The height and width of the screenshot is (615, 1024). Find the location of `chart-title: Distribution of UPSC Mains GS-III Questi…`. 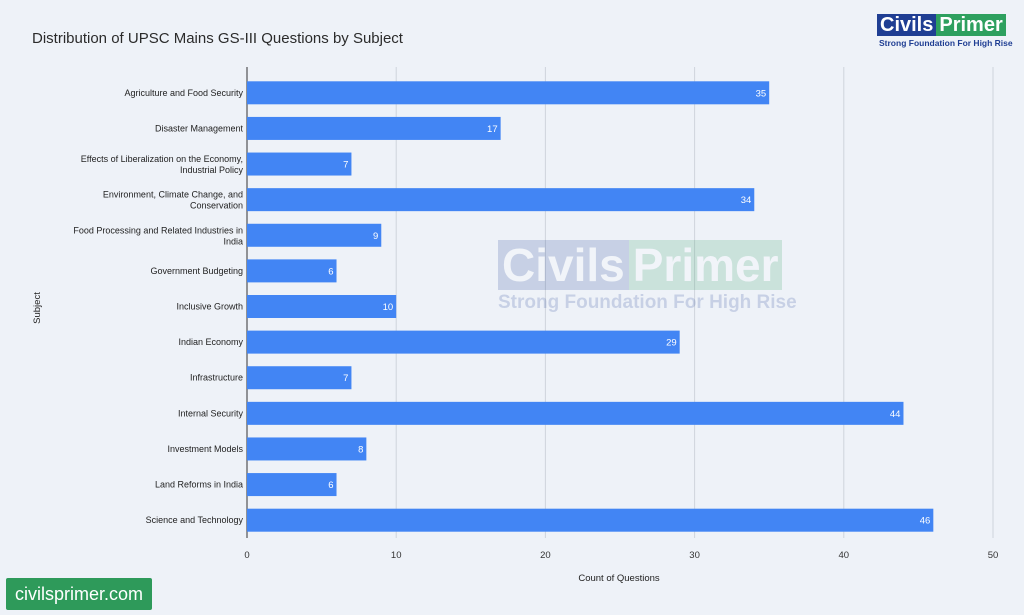

chart-title: Distribution of UPSC Mains GS-III Questi… is located at coordinates (217, 38).